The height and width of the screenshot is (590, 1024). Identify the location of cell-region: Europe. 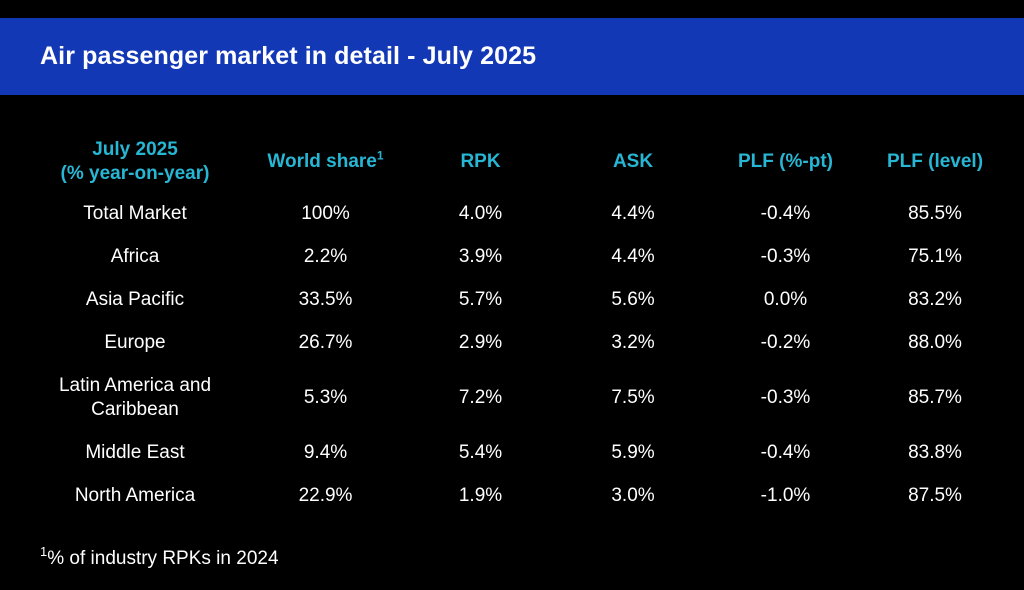
(135, 342).